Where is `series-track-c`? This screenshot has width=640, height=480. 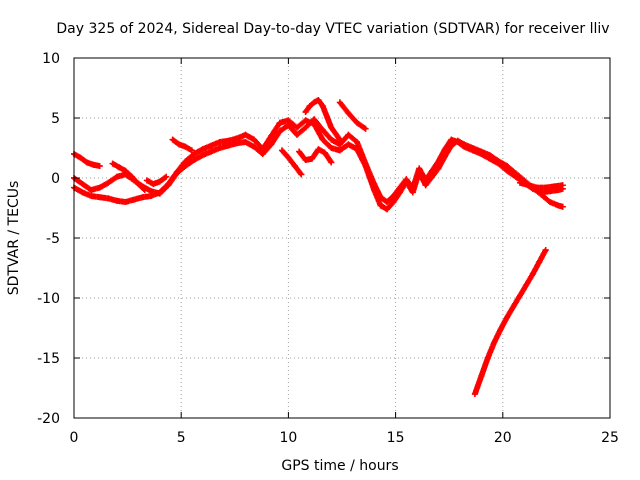 series-track-c is located at coordinates (87, 160).